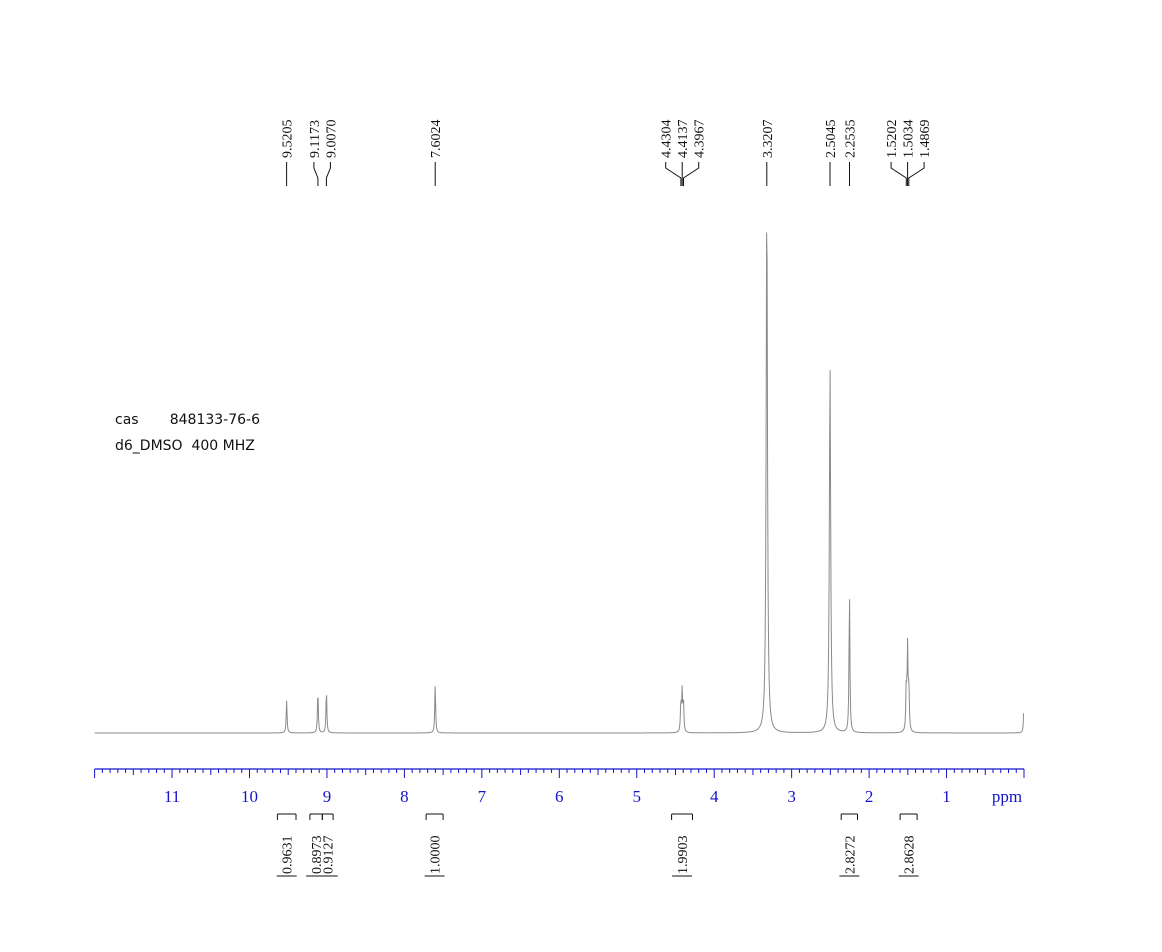 The image size is (1162, 952). What do you see at coordinates (249, 796) in the screenshot?
I see `axis-tick-label: 10` at bounding box center [249, 796].